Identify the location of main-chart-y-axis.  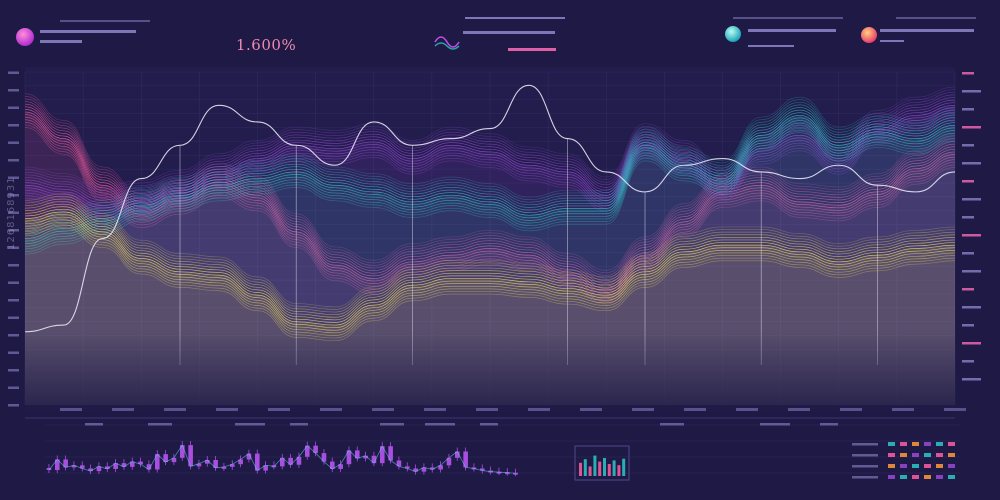
(13, 239).